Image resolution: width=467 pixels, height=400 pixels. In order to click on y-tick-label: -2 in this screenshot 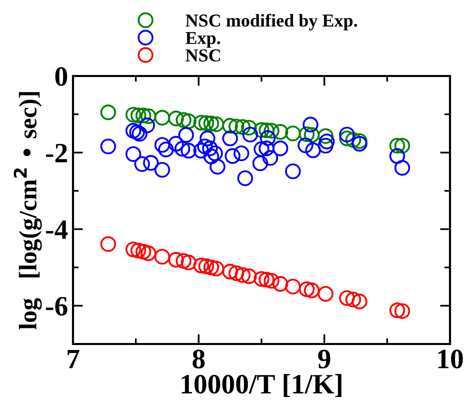, I will do `click(56, 153)`.